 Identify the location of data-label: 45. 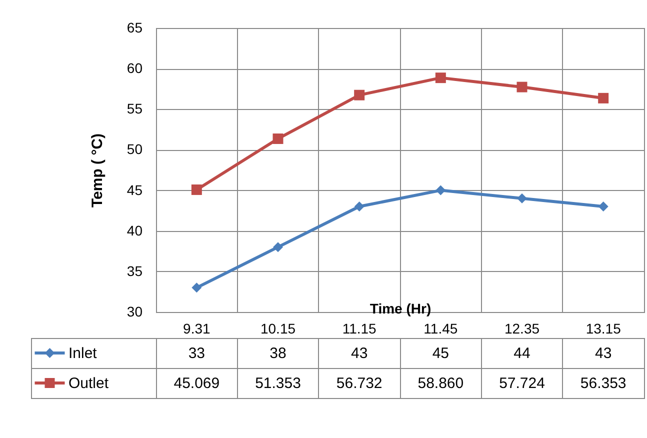
(441, 353).